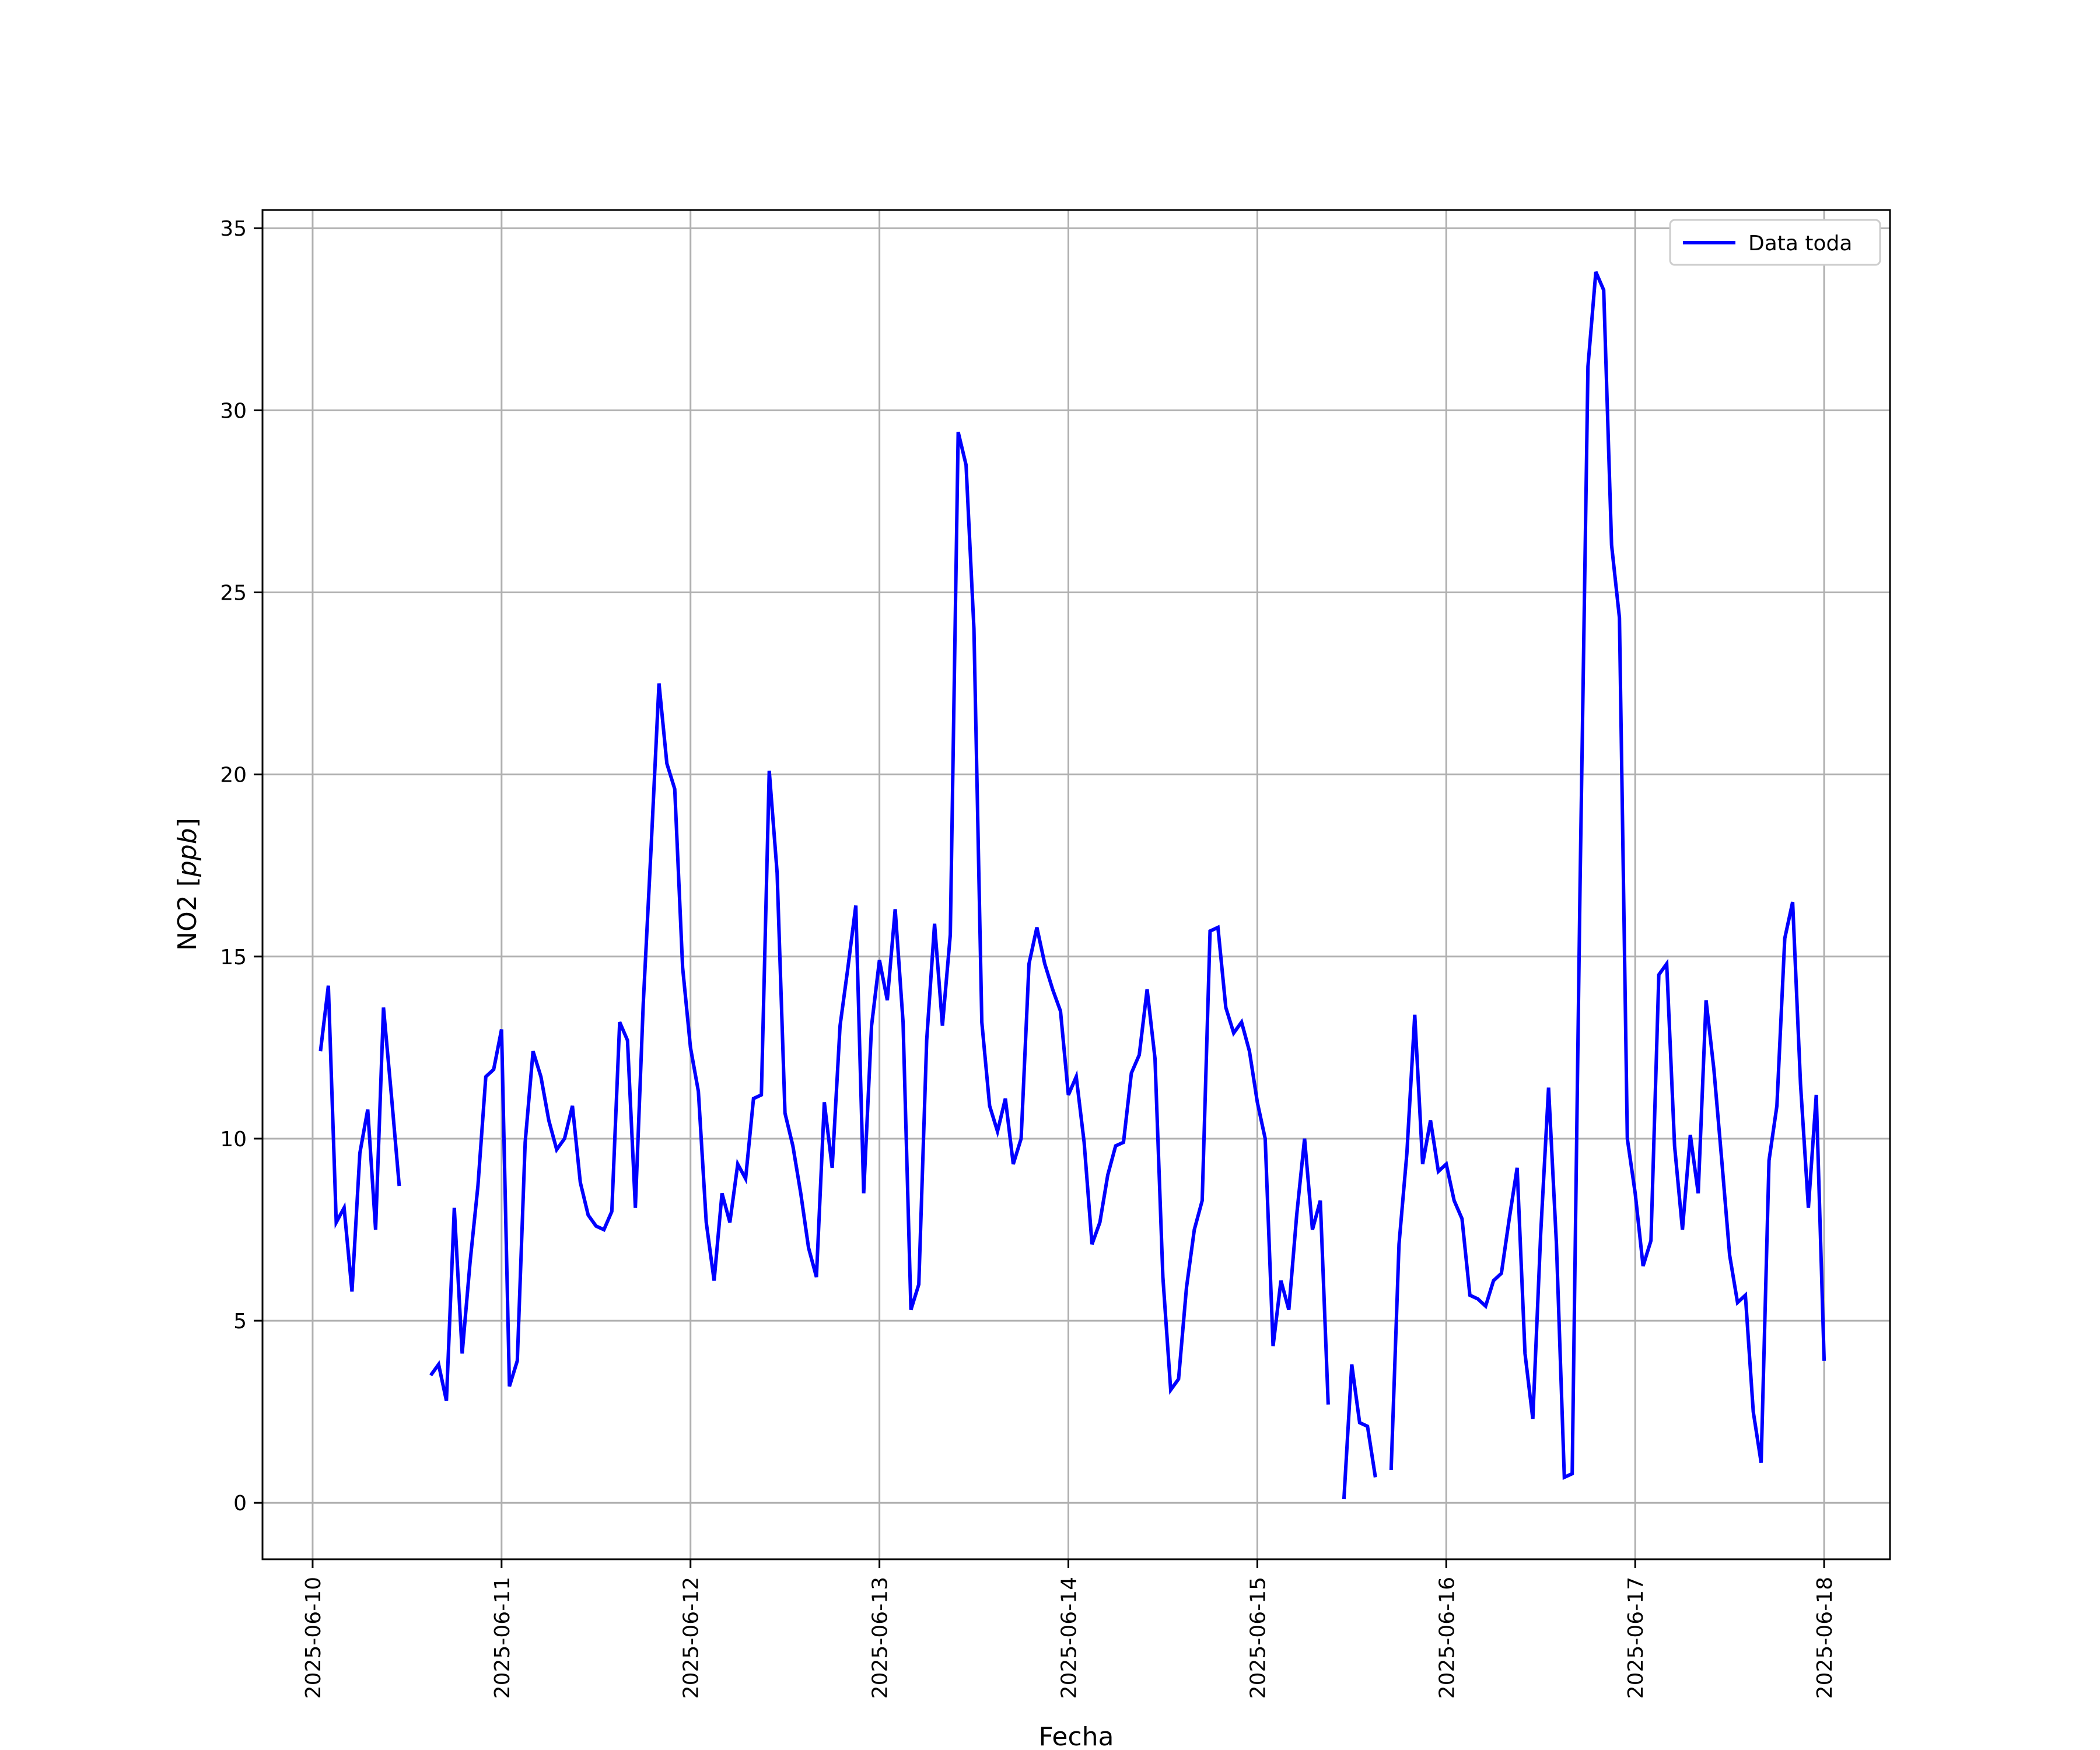  I want to click on x-tick-label: 2025-06-17, so click(1636, 1638).